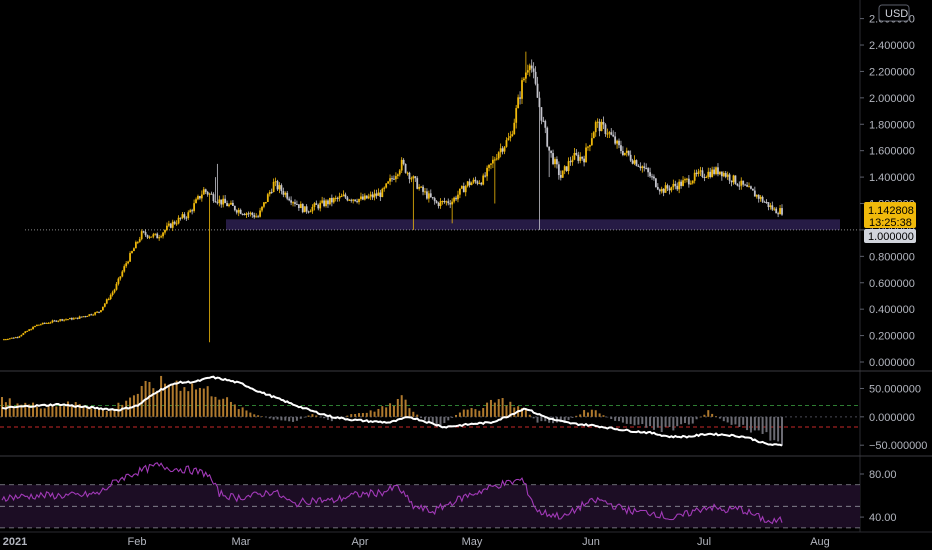 The width and height of the screenshot is (932, 550). What do you see at coordinates (883, 518) in the screenshot?
I see `rsi-tick-label: 40.00` at bounding box center [883, 518].